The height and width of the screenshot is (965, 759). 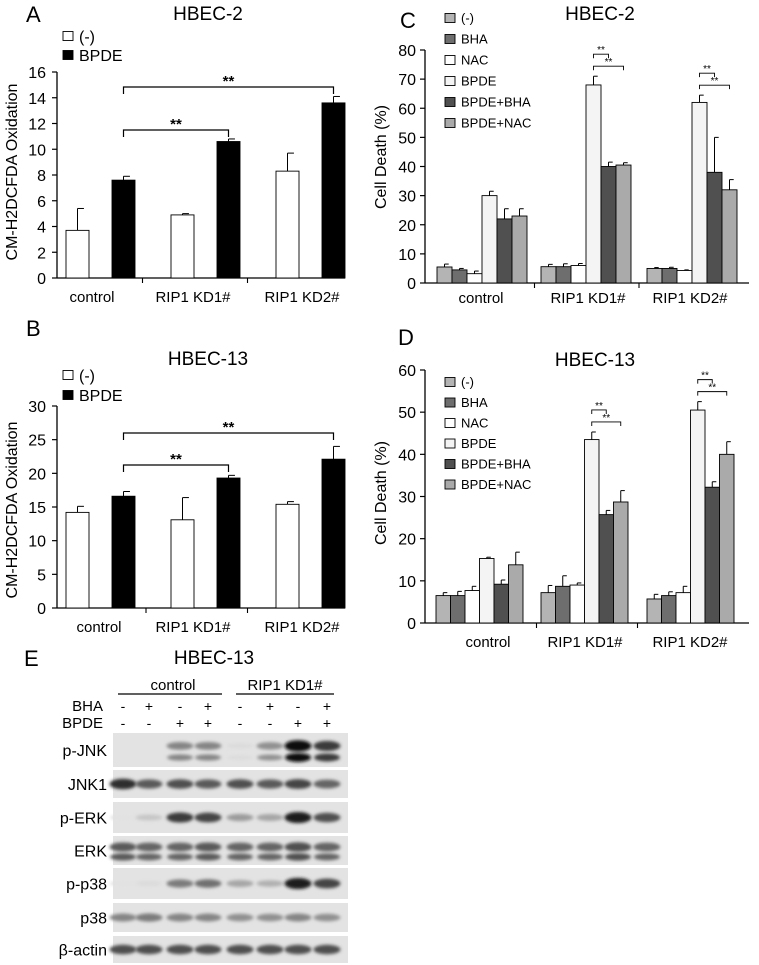 I want to click on y-tick-label: 80, so click(x=407, y=51).